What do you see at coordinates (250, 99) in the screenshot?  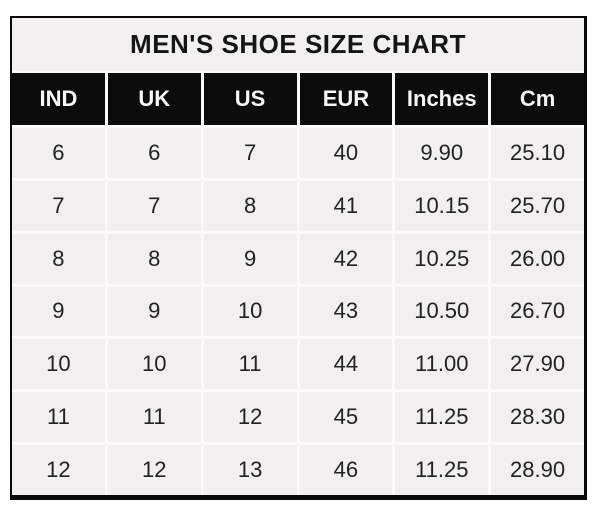 I see `column-header-us: US` at bounding box center [250, 99].